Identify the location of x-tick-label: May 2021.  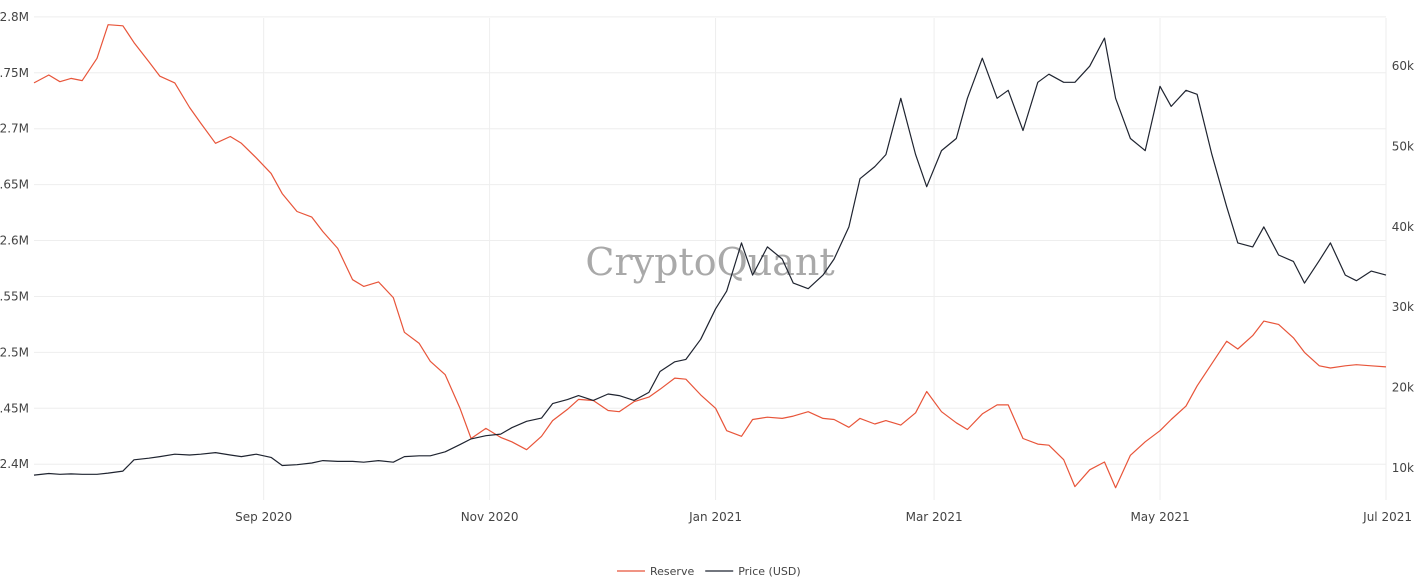
(1159, 517).